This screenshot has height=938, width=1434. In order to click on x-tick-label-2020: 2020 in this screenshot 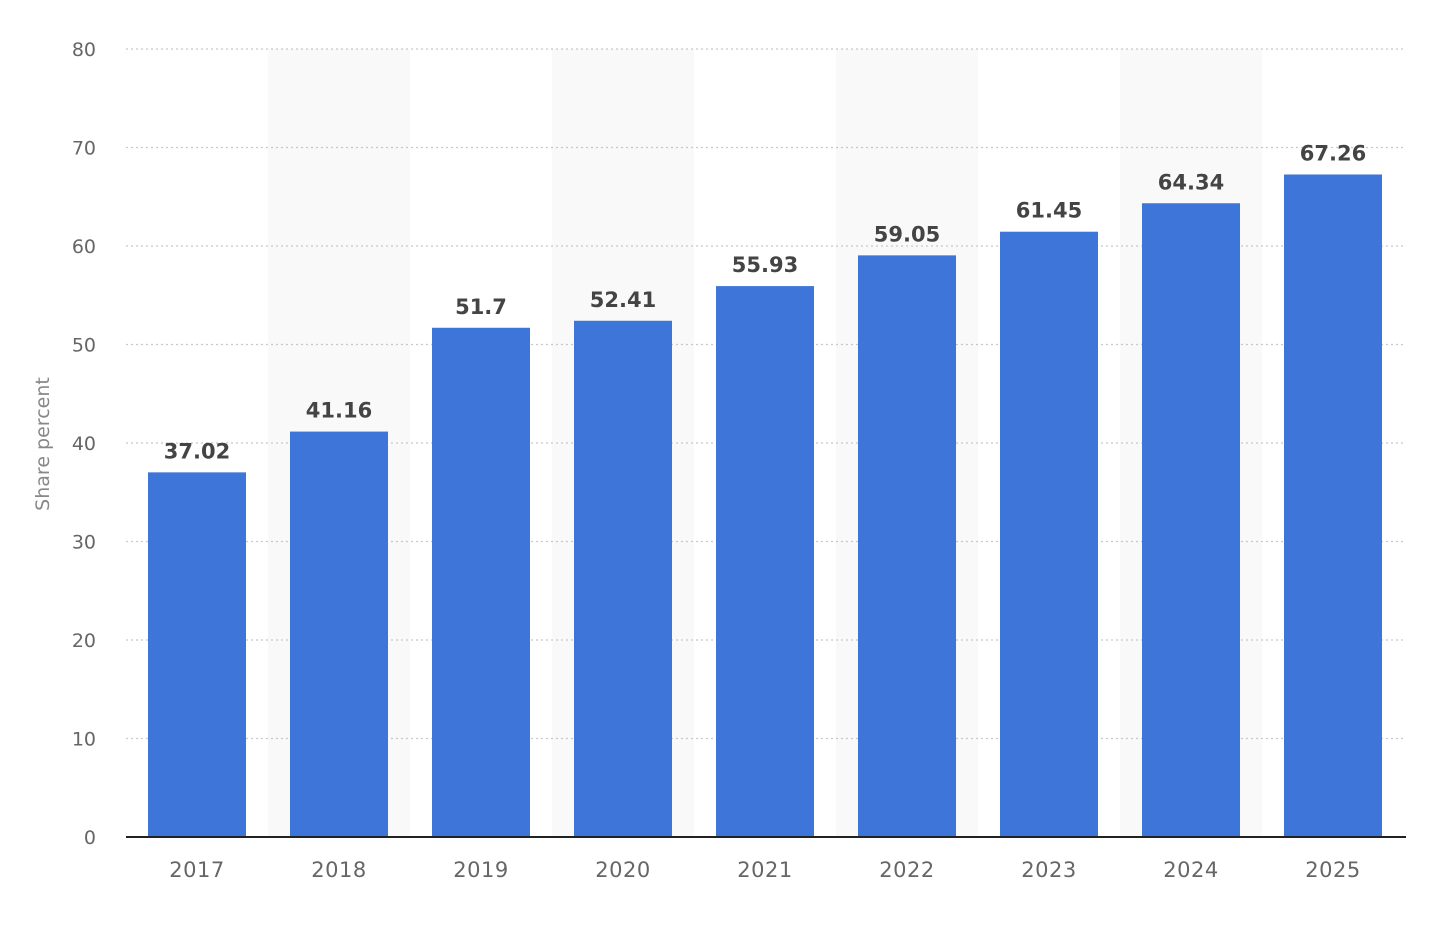, I will do `click(622, 870)`.